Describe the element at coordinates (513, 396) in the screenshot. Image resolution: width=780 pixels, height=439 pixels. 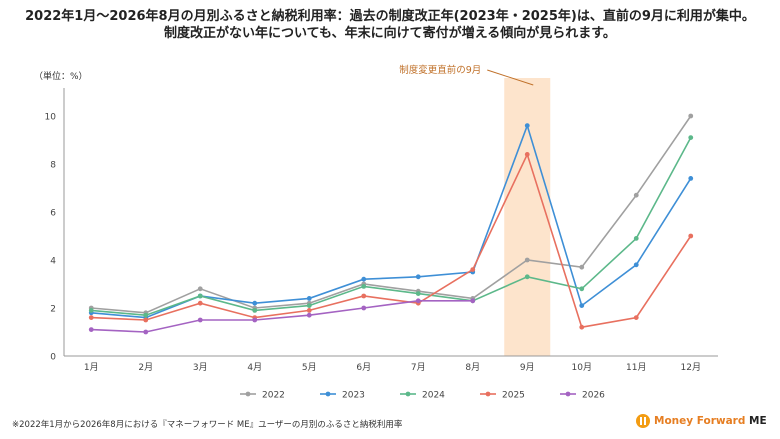
I see `legend-label: 2025` at that location.